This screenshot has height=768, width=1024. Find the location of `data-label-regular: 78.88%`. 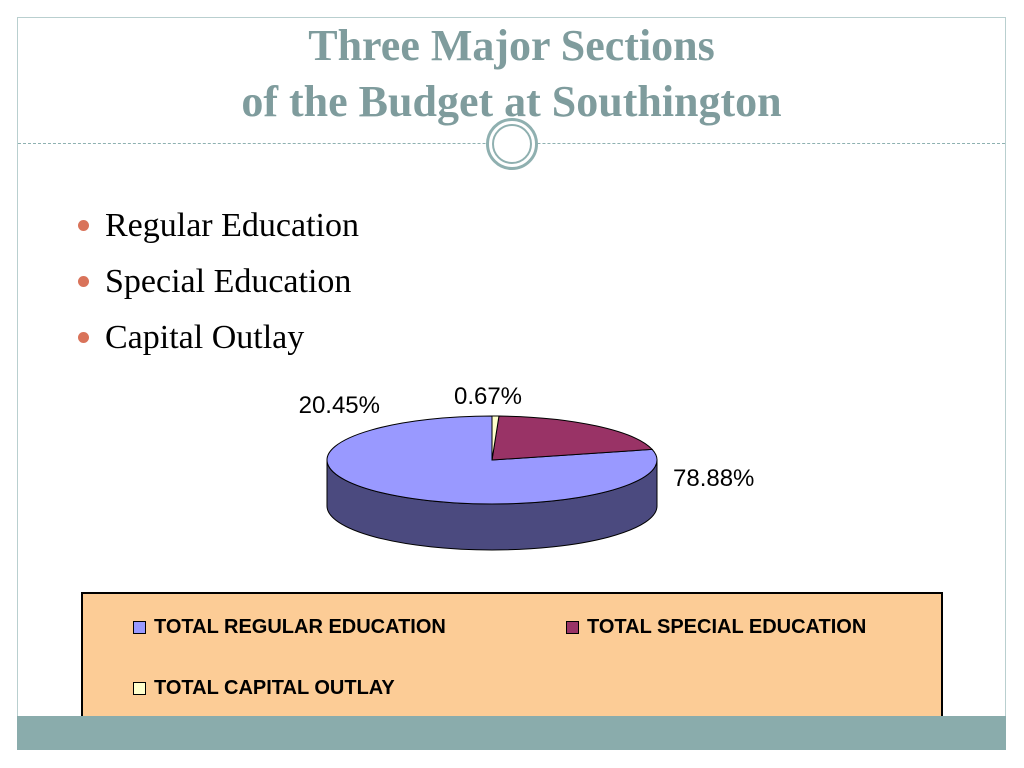

data-label-regular: 78.88% is located at coordinates (713, 478).